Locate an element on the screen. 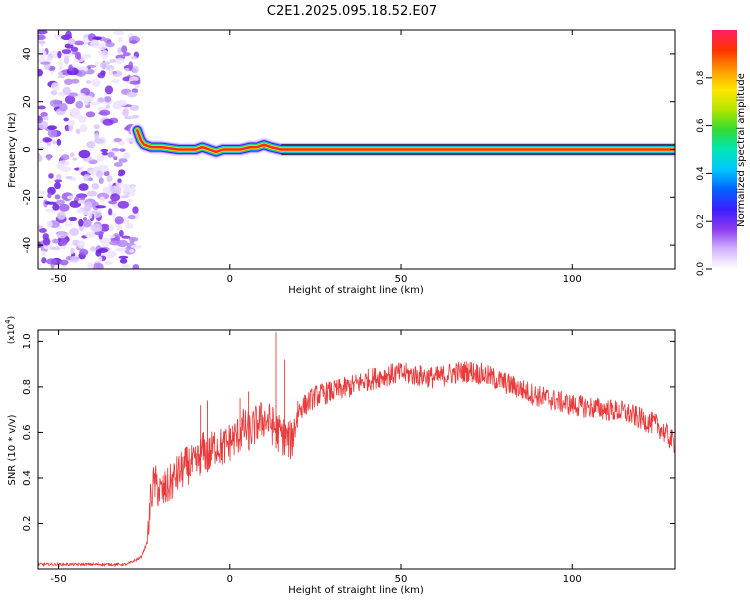  snr-exponent-label: (x104) is located at coordinates (10, 330).